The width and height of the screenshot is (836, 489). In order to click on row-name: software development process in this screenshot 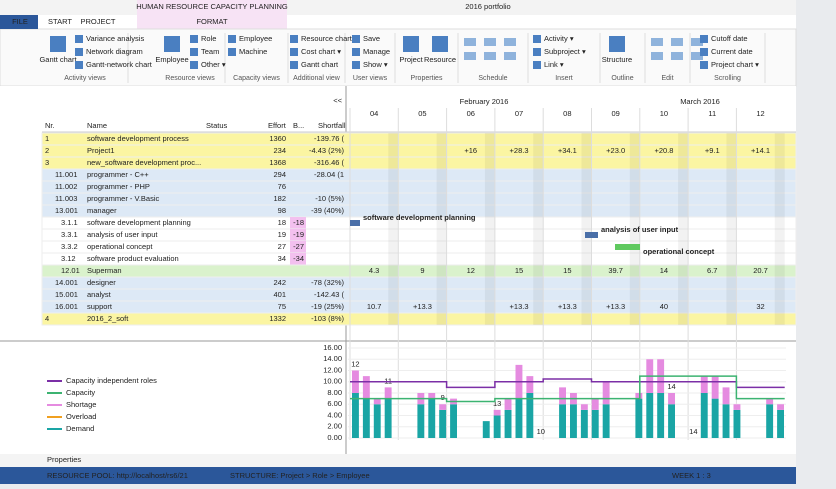, I will do `click(138, 138)`.